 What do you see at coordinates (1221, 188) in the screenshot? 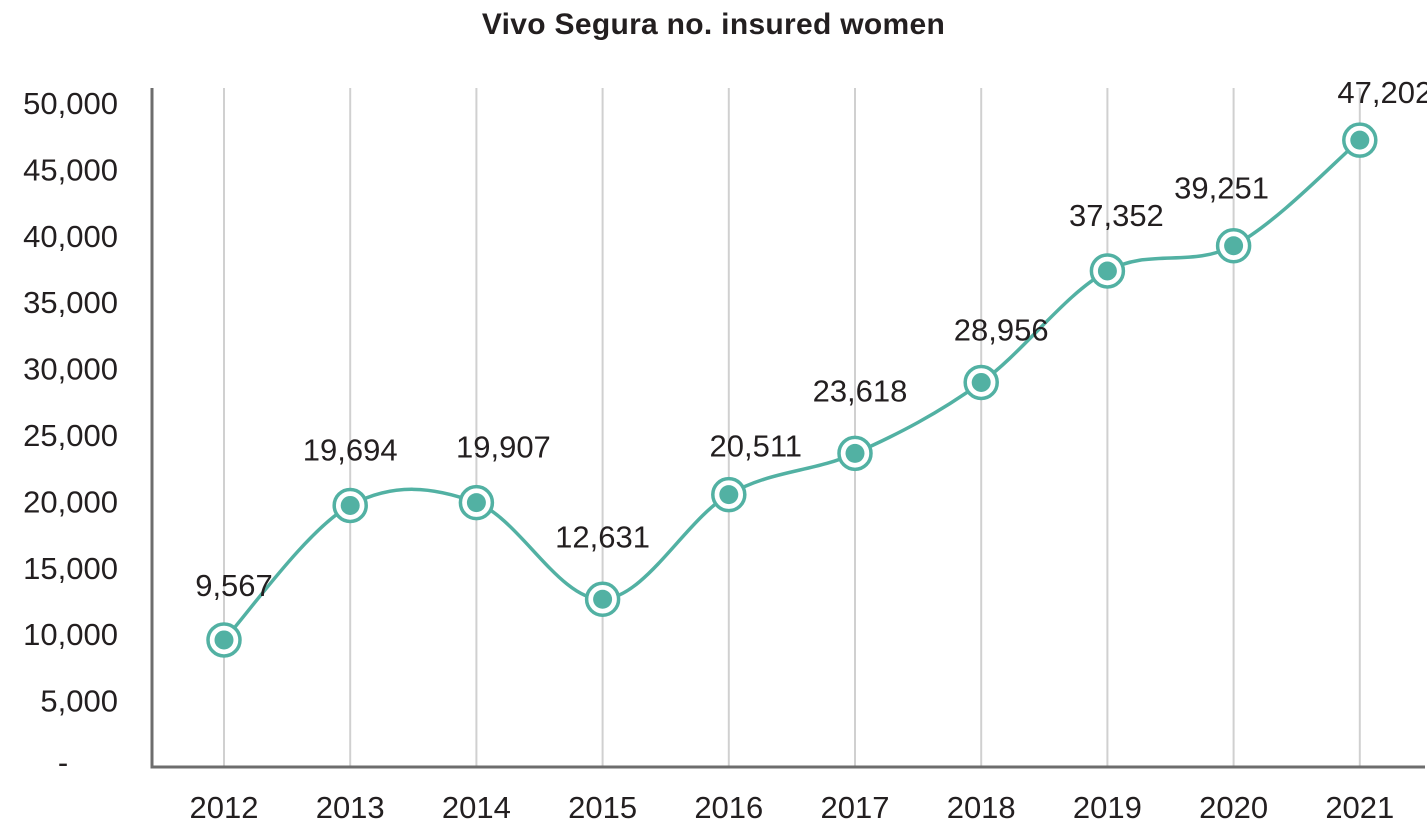
I see `data-label: 39,251` at bounding box center [1221, 188].